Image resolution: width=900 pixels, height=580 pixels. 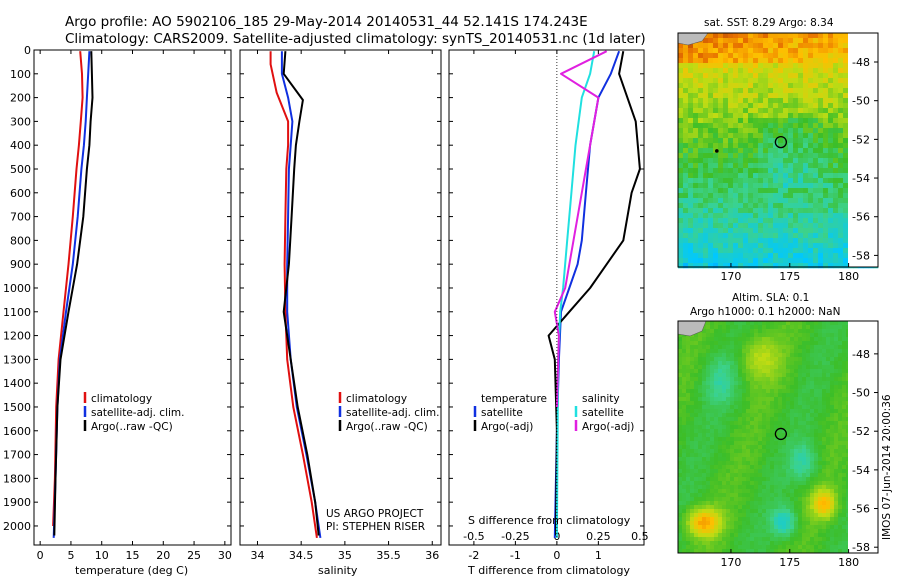 I want to click on temperature-xlabel: temperature (deg C), so click(x=131, y=570).